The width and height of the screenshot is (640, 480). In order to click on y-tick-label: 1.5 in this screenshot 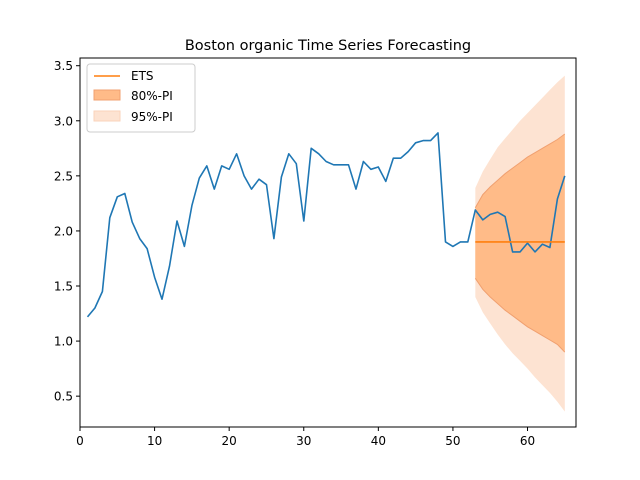, I will do `click(63, 287)`.